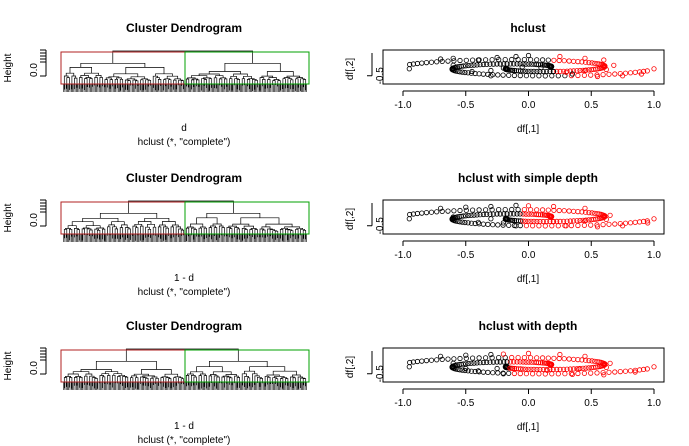  I want to click on dendrogram-root-link, so click(182, 57).